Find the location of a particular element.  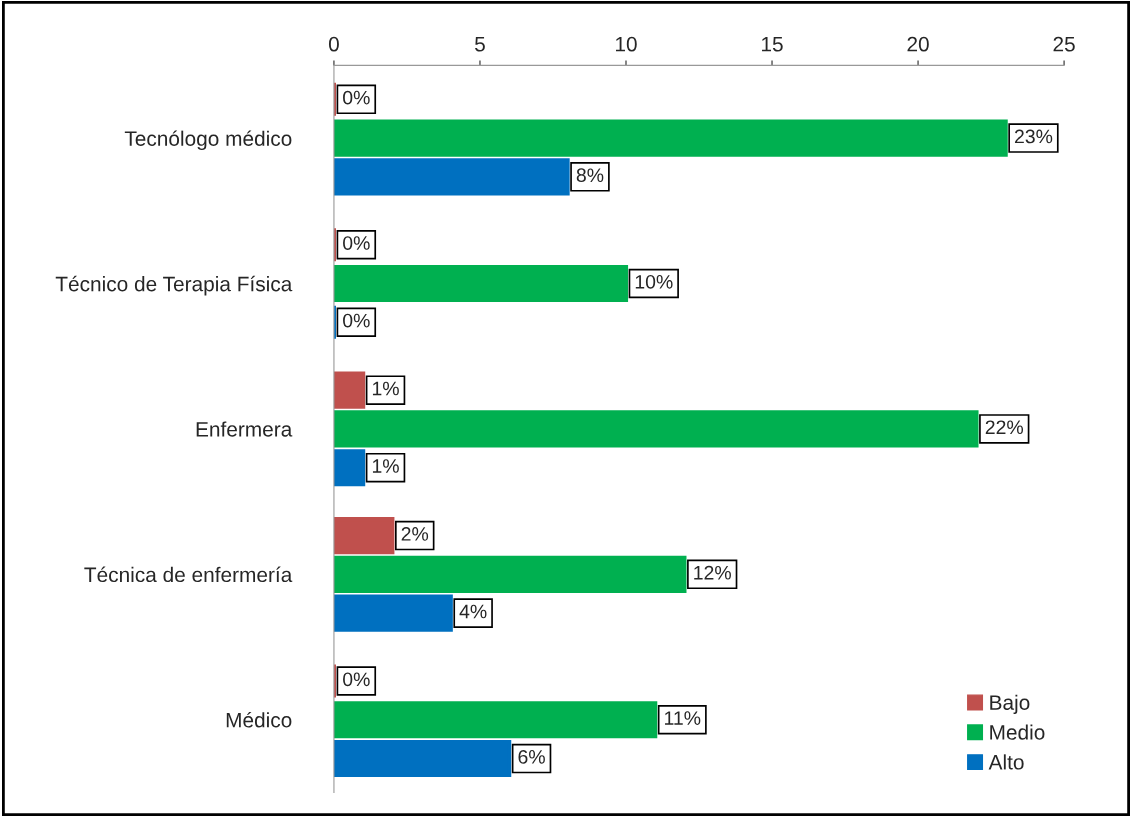

legend-label: Medio is located at coordinates (1017, 732).